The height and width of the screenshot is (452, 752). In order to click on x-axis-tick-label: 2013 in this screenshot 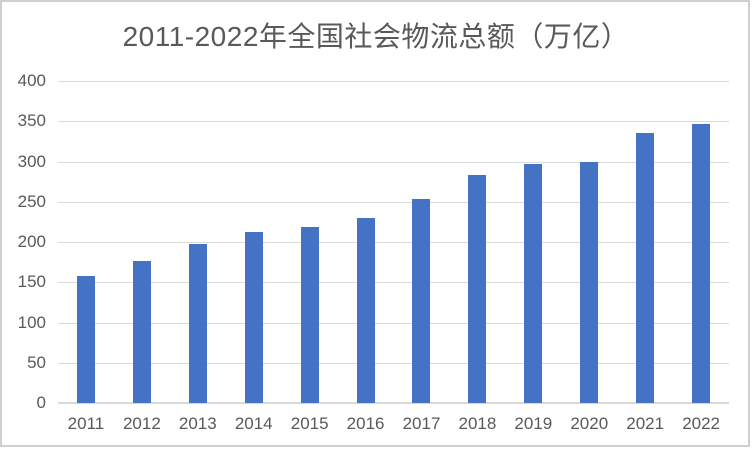, I will do `click(197, 423)`.